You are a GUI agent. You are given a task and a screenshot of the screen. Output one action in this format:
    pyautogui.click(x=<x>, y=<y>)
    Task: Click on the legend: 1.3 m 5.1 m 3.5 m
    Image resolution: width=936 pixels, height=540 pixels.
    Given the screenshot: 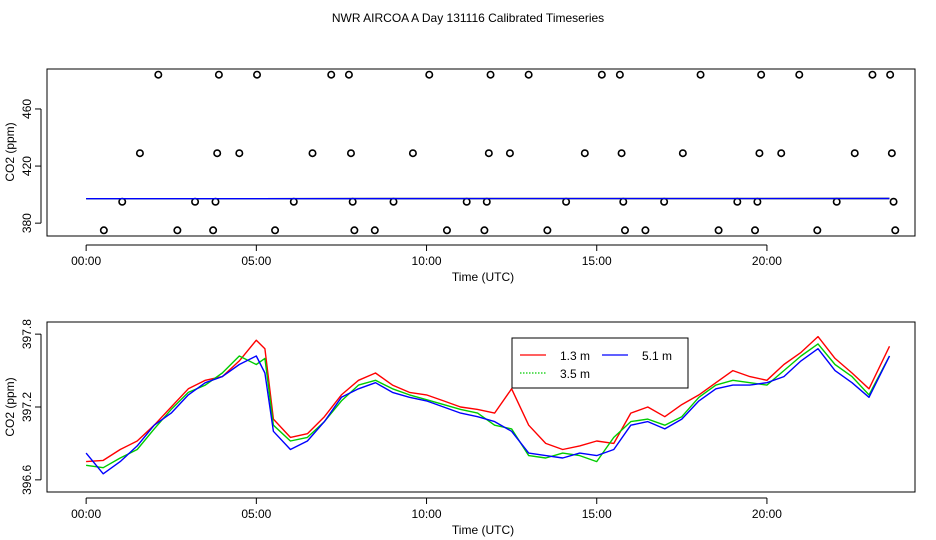 What is the action you would take?
    pyautogui.click(x=600, y=363)
    